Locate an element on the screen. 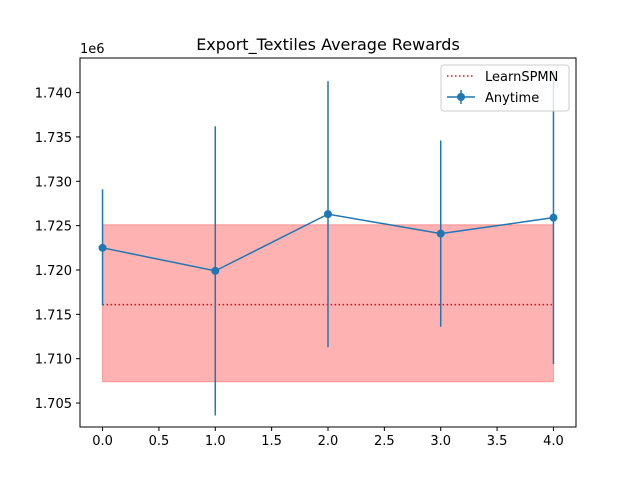 Image resolution: width=640 pixels, height=480 pixels. chart-title: Export_Textiles Average Rewards is located at coordinates (328, 45).